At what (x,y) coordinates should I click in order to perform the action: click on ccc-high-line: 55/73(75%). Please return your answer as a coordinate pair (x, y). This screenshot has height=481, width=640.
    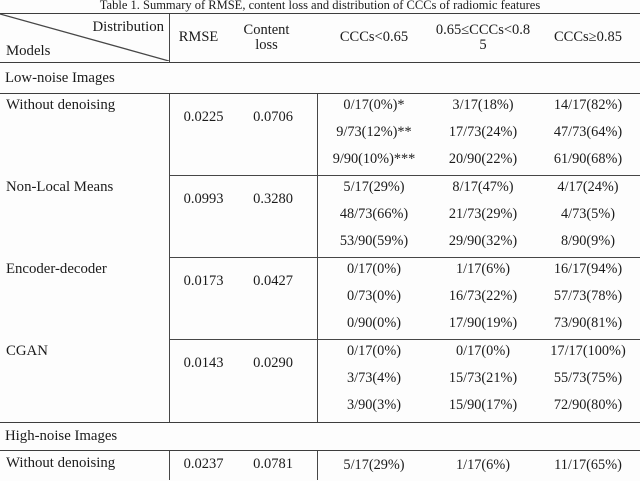
    Looking at the image, I should click on (588, 377).